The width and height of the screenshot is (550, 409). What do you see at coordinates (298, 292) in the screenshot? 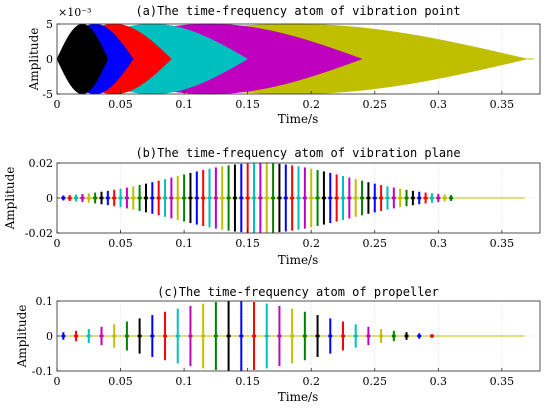
I see `panel-c-title: (c)The time-frequency atom of propeller` at bounding box center [298, 292].